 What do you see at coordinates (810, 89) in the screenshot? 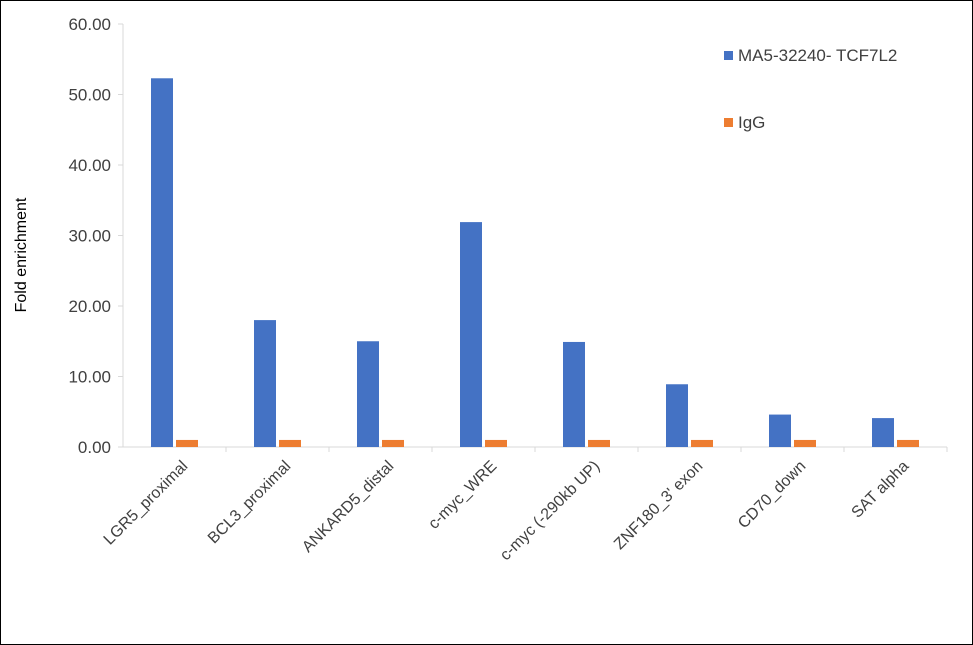
I see `legend: MA5-32240- TCF7L2 IgG` at bounding box center [810, 89].